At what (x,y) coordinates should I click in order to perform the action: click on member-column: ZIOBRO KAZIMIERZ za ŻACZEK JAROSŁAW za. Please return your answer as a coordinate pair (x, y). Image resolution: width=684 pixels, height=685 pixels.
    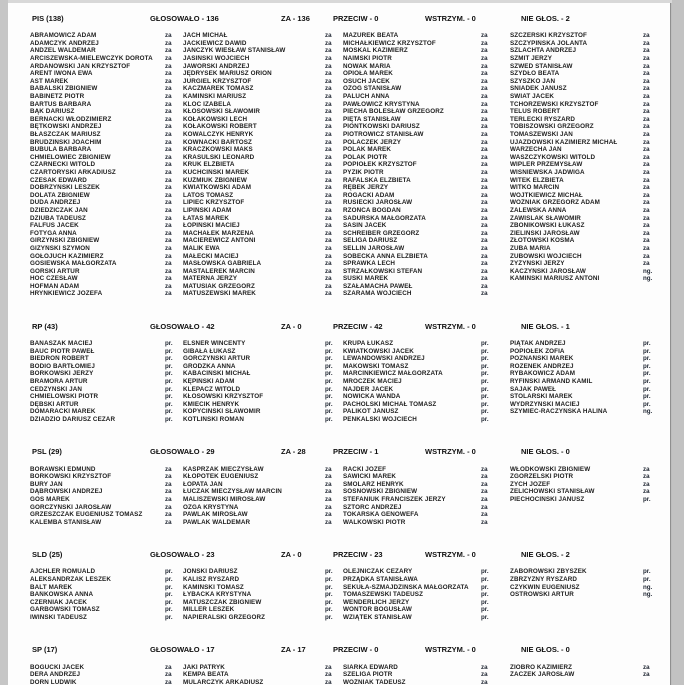
    Looking at the image, I should click on (584, 671).